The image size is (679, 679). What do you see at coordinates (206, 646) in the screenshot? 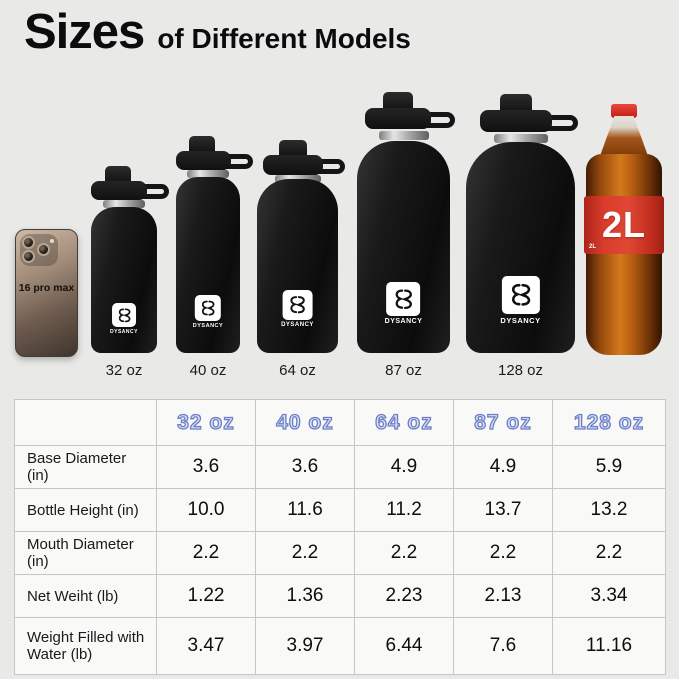
I see `table-cell: 3.47` at bounding box center [206, 646].